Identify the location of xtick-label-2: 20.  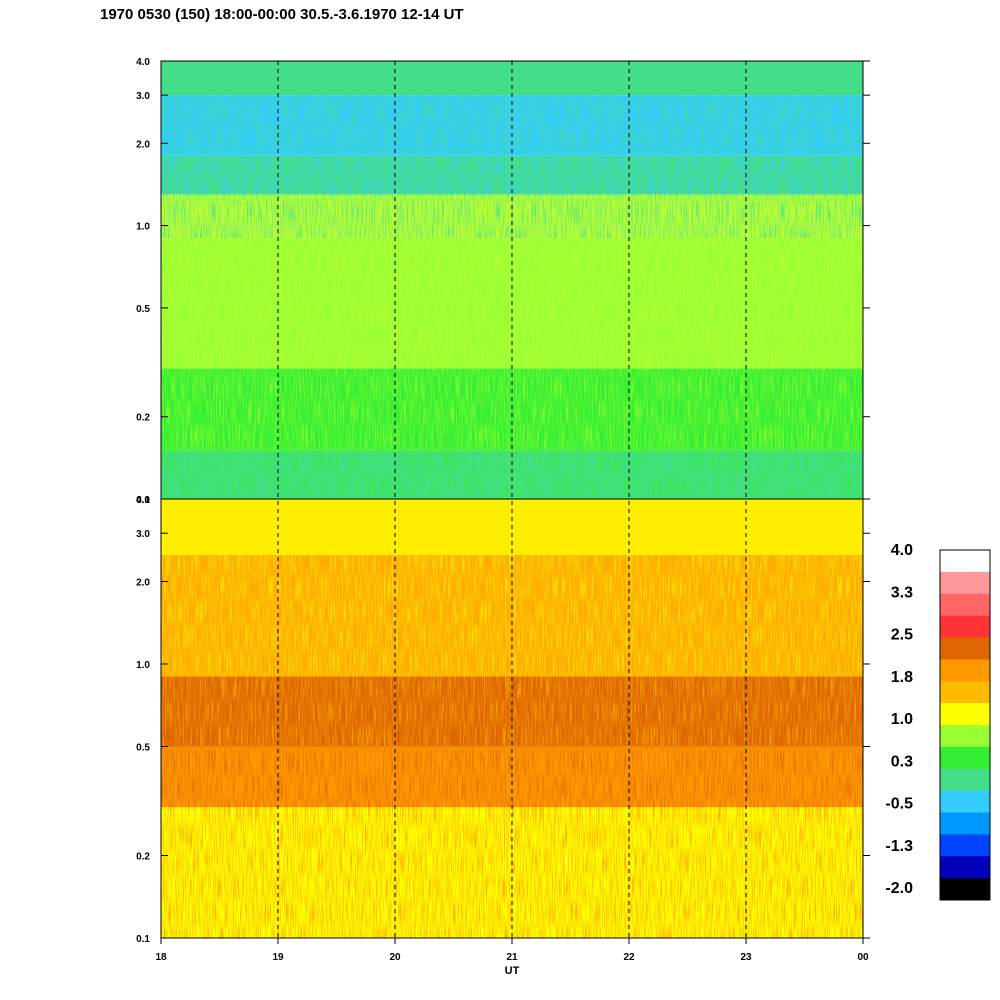
(395, 957).